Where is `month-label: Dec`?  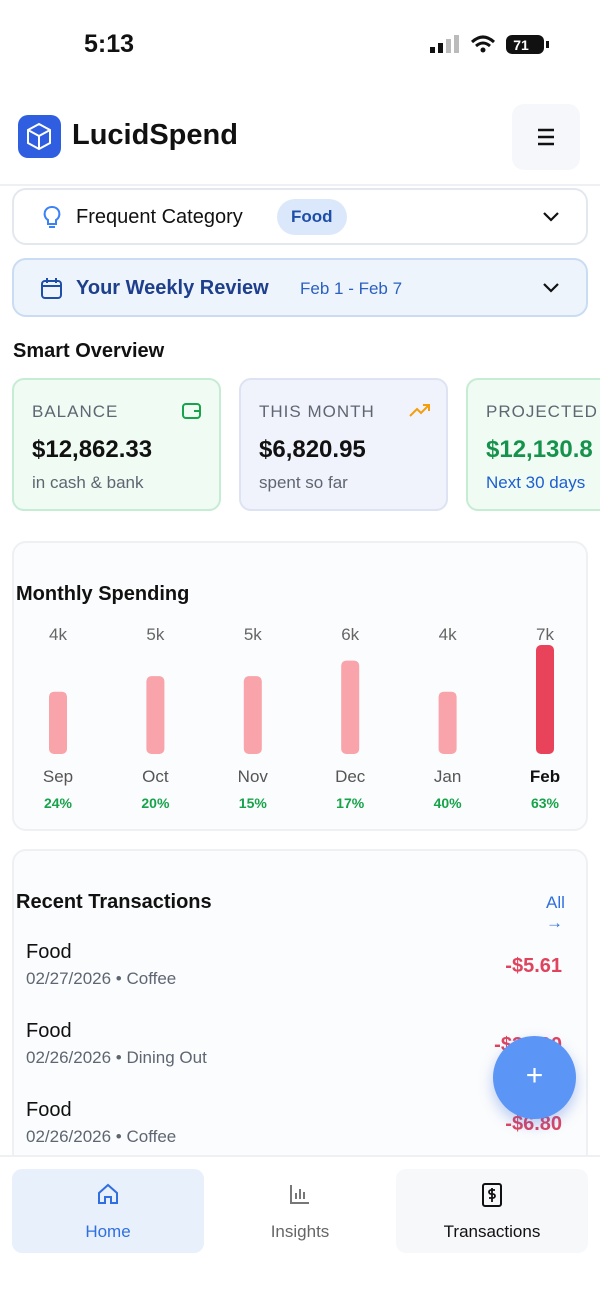
month-label: Dec is located at coordinates (350, 776).